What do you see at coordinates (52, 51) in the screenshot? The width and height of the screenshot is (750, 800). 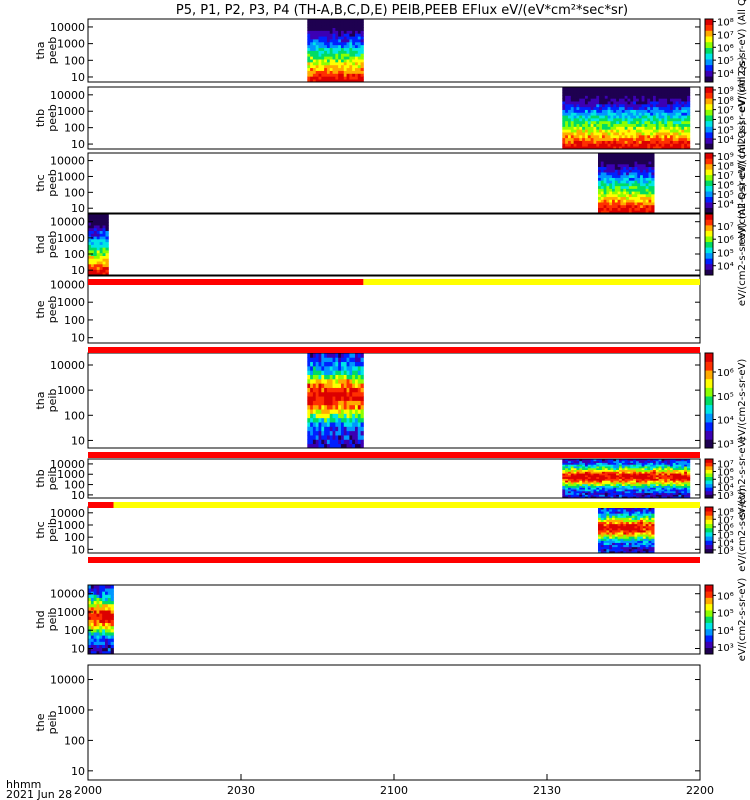 I see `panel-label-product: peeb` at bounding box center [52, 51].